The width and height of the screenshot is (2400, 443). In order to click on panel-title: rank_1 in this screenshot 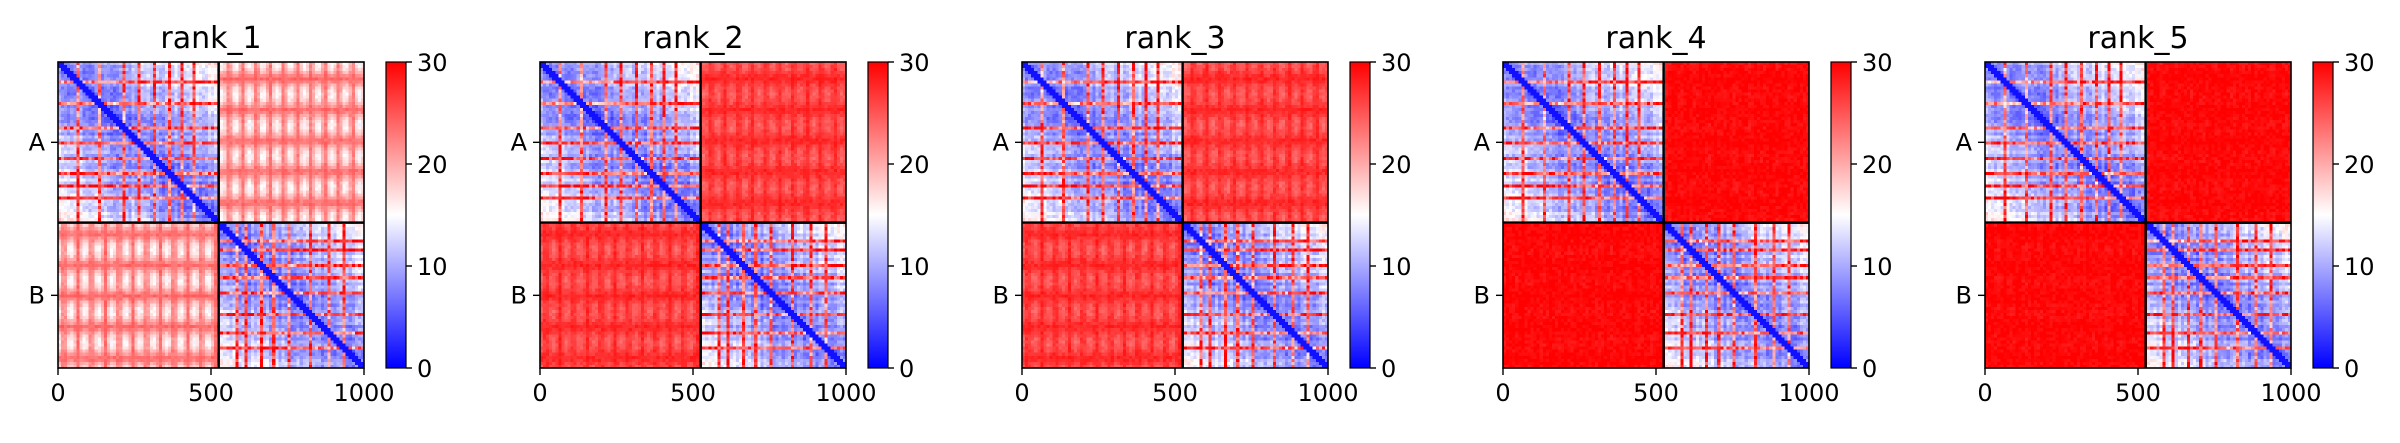, I will do `click(210, 38)`.